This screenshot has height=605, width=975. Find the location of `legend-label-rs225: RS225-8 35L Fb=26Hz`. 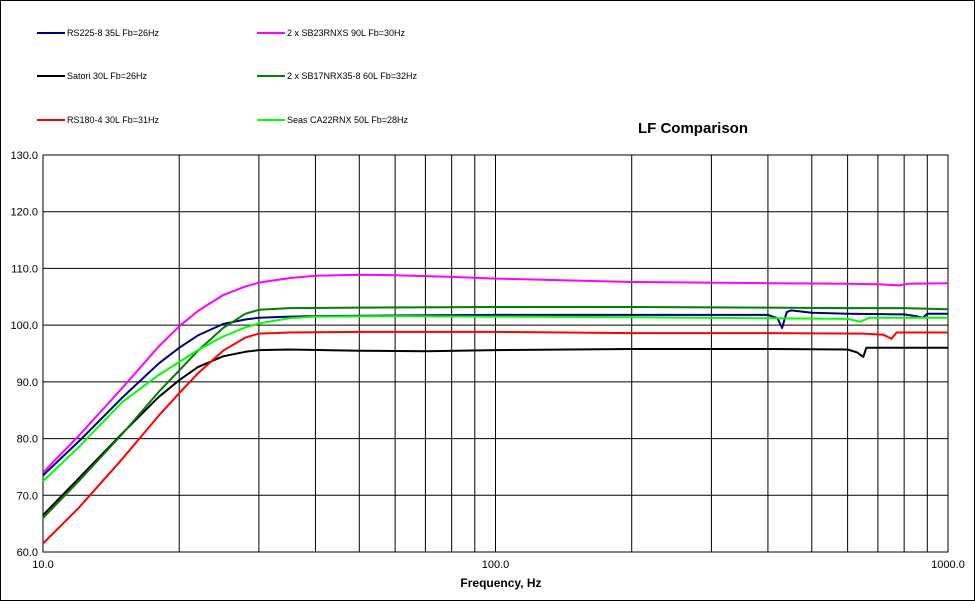

legend-label-rs225: RS225-8 35L Fb=26Hz is located at coordinates (113, 33).